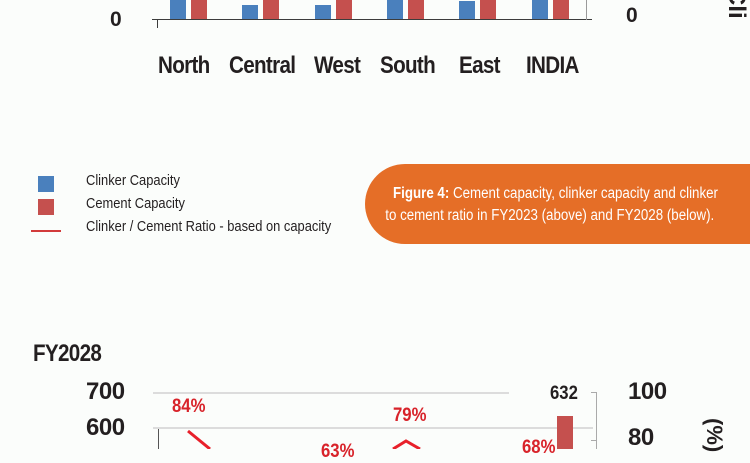 This screenshot has width=750, height=463. What do you see at coordinates (262, 65) in the screenshot?
I see `category-label-central: Central` at bounding box center [262, 65].